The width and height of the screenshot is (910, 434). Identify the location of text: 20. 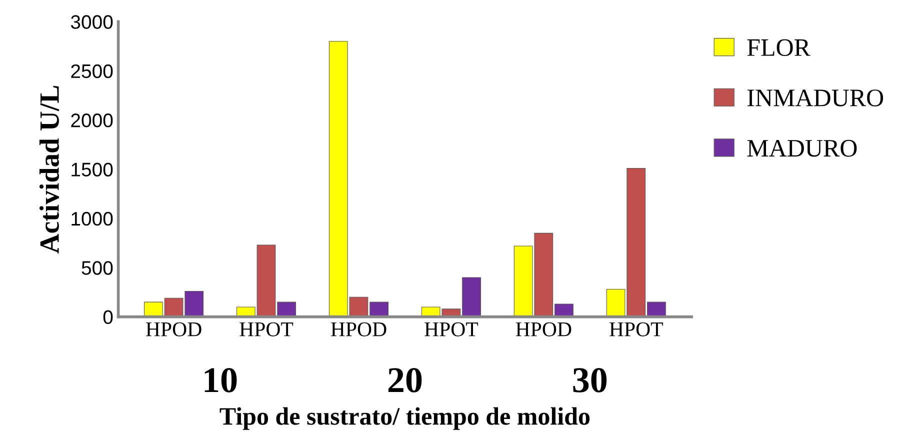
(405, 380).